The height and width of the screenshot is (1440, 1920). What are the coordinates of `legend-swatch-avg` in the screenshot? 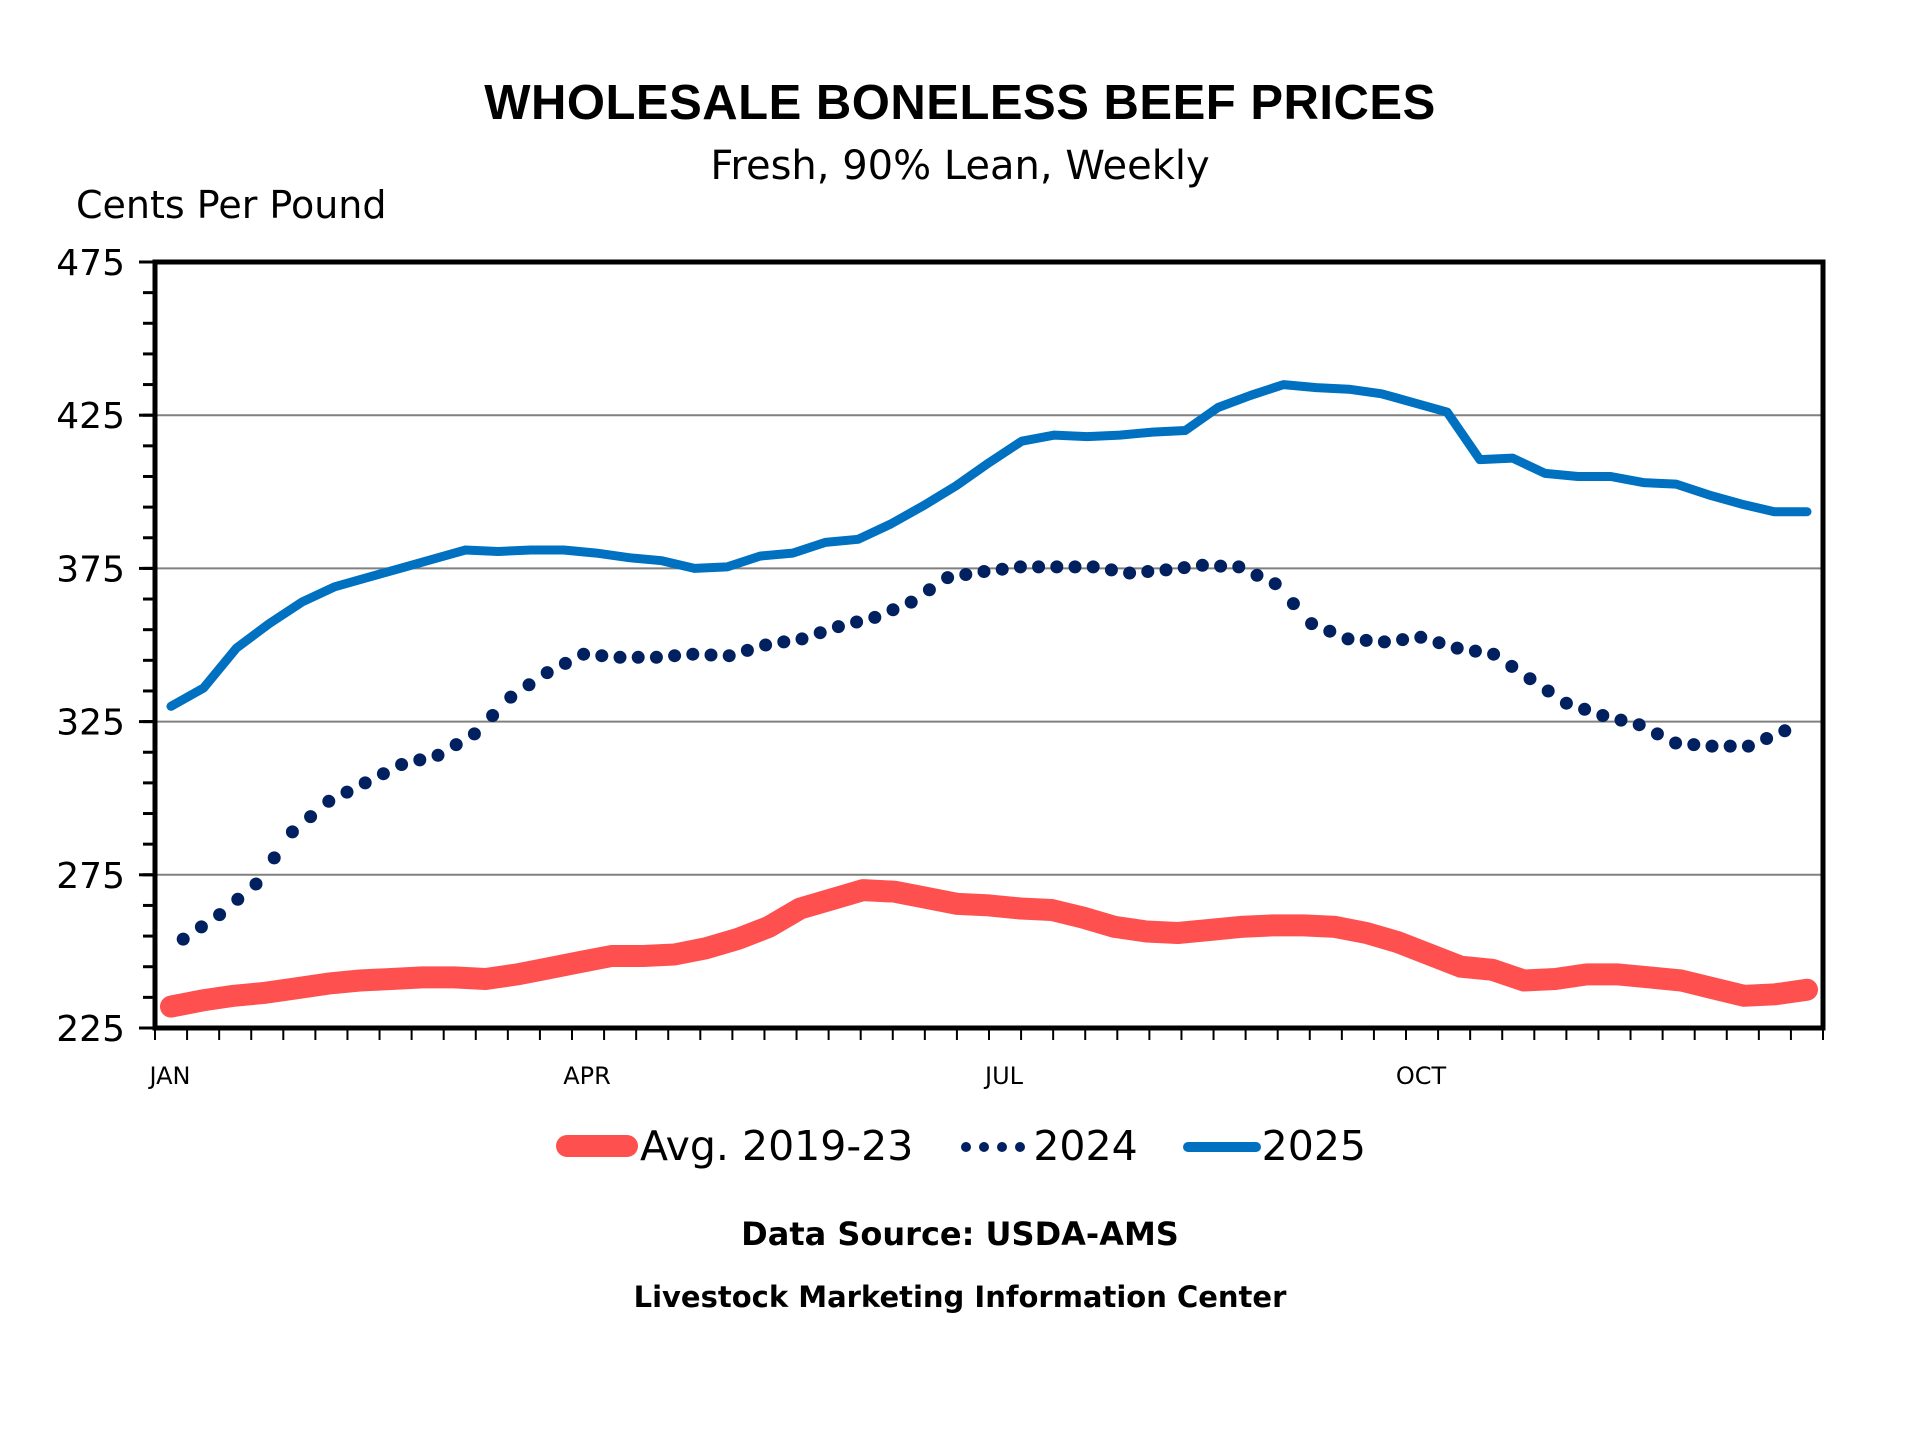 It's located at (597, 1146).